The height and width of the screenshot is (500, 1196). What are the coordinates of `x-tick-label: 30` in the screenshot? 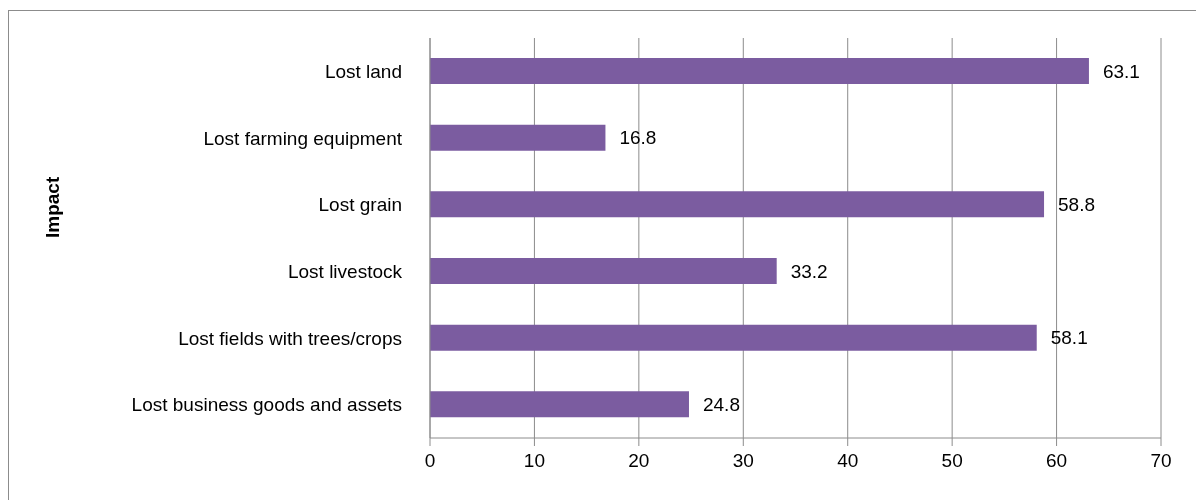 It's located at (743, 461).